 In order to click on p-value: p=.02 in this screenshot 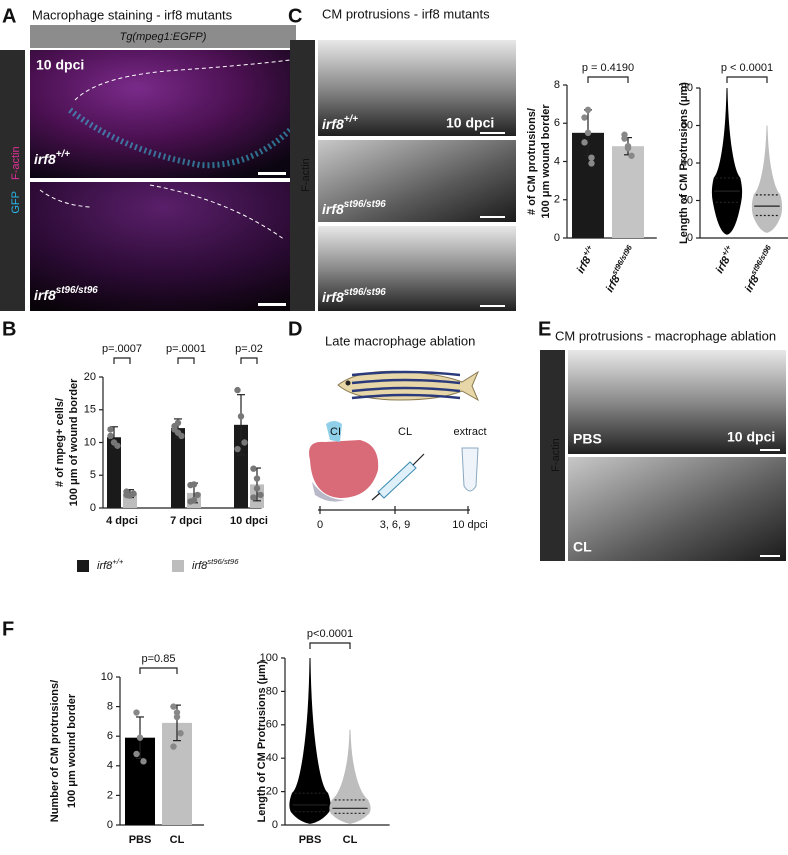, I will do `click(249, 349)`.